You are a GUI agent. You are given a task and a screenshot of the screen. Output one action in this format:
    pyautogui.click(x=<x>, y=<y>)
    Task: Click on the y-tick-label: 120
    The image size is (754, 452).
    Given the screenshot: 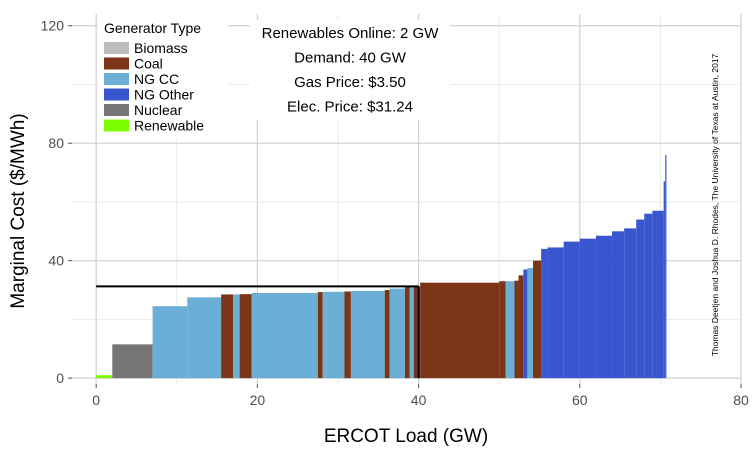 What is the action you would take?
    pyautogui.click(x=53, y=26)
    